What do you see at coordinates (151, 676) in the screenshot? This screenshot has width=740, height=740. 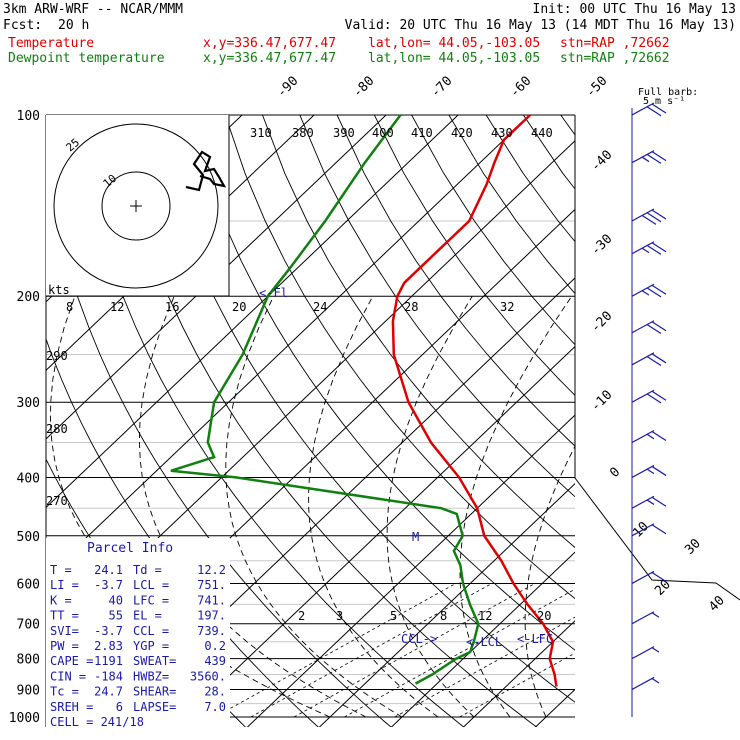 I see `parcel-key-2: HWBZ=` at bounding box center [151, 676].